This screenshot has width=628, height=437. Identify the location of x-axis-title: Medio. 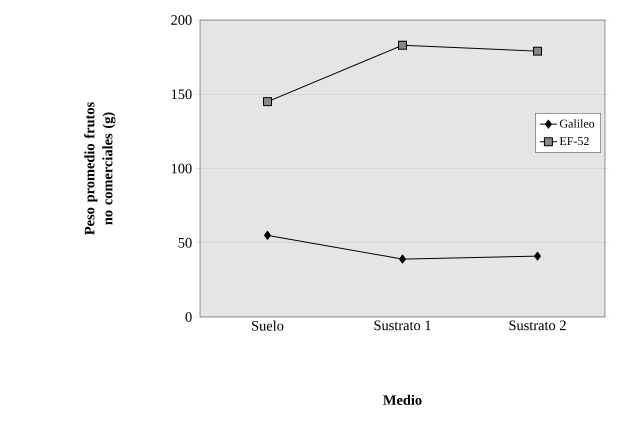
(402, 399).